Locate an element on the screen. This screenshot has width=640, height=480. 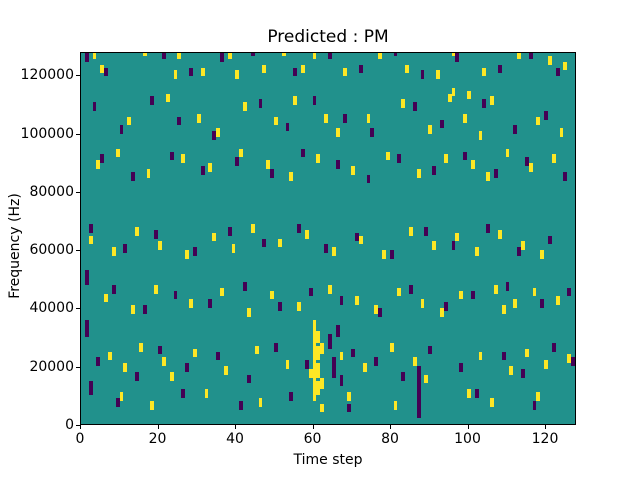
x-axis-title: Time step is located at coordinates (328, 460).